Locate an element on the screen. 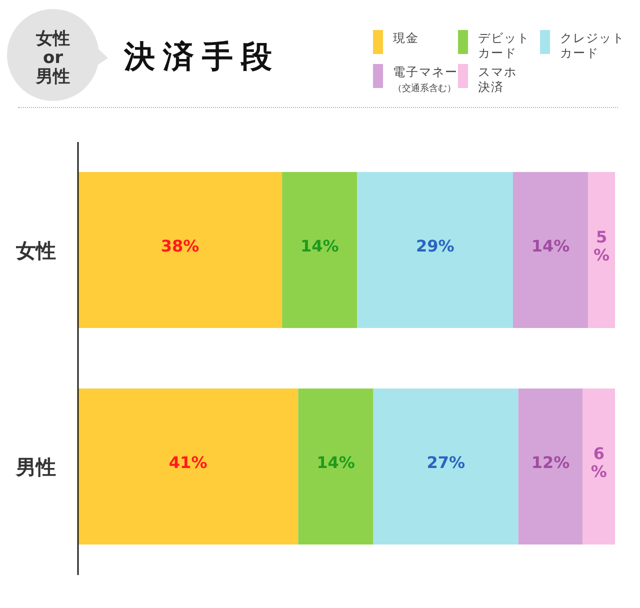  legend-label: スマホ決済 is located at coordinates (497, 79).